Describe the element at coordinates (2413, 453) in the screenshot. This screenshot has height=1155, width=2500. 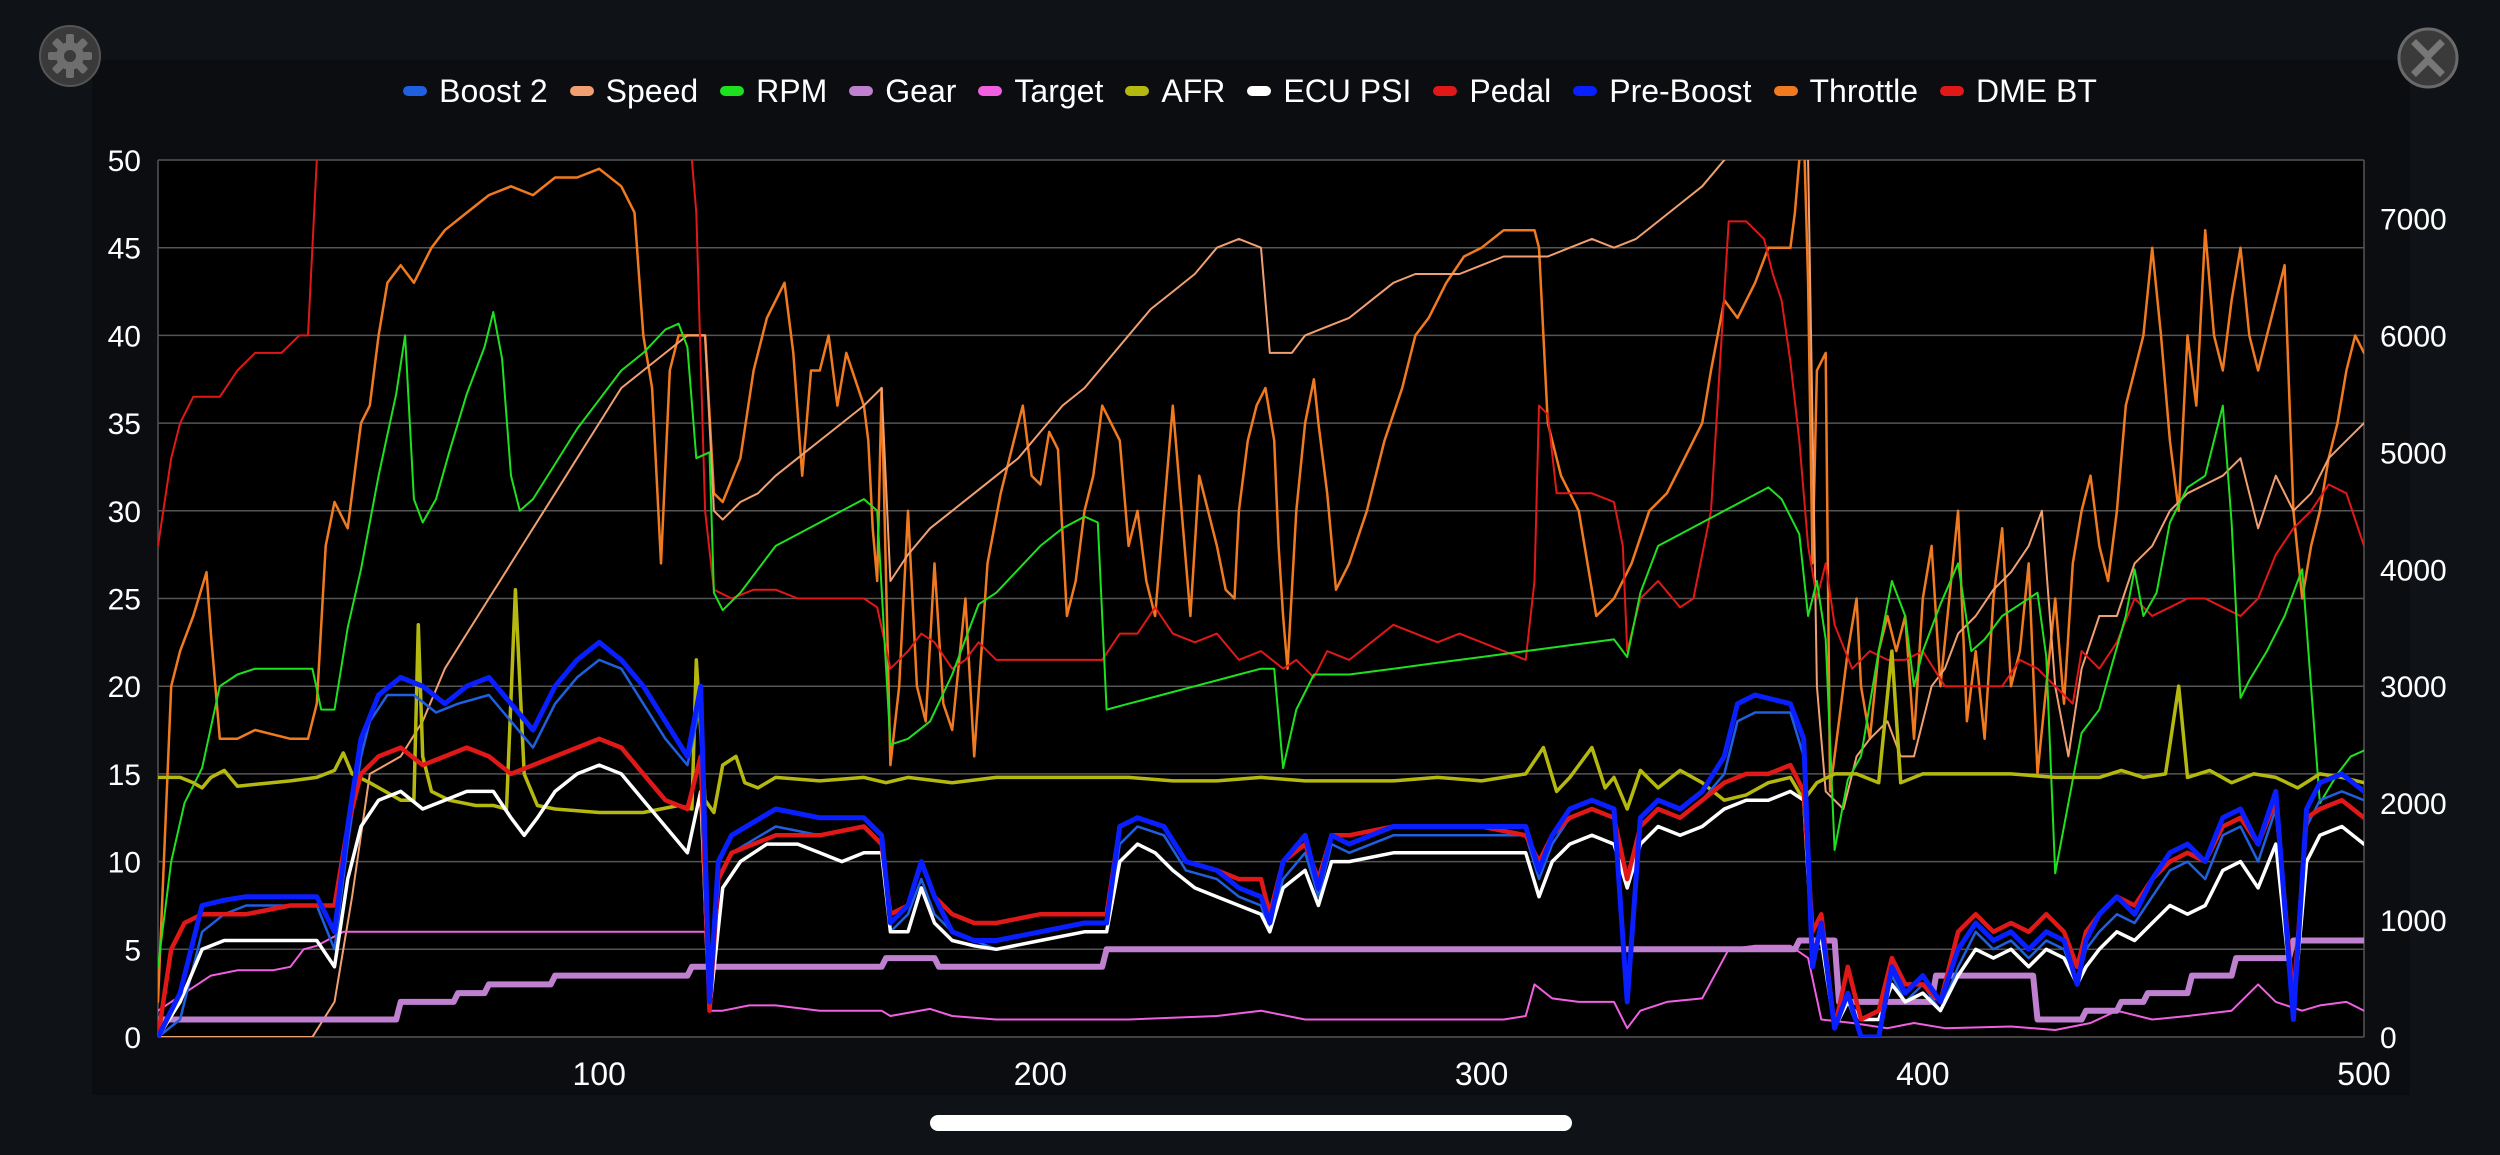
I see `y-right-tick-label: 5000` at that location.